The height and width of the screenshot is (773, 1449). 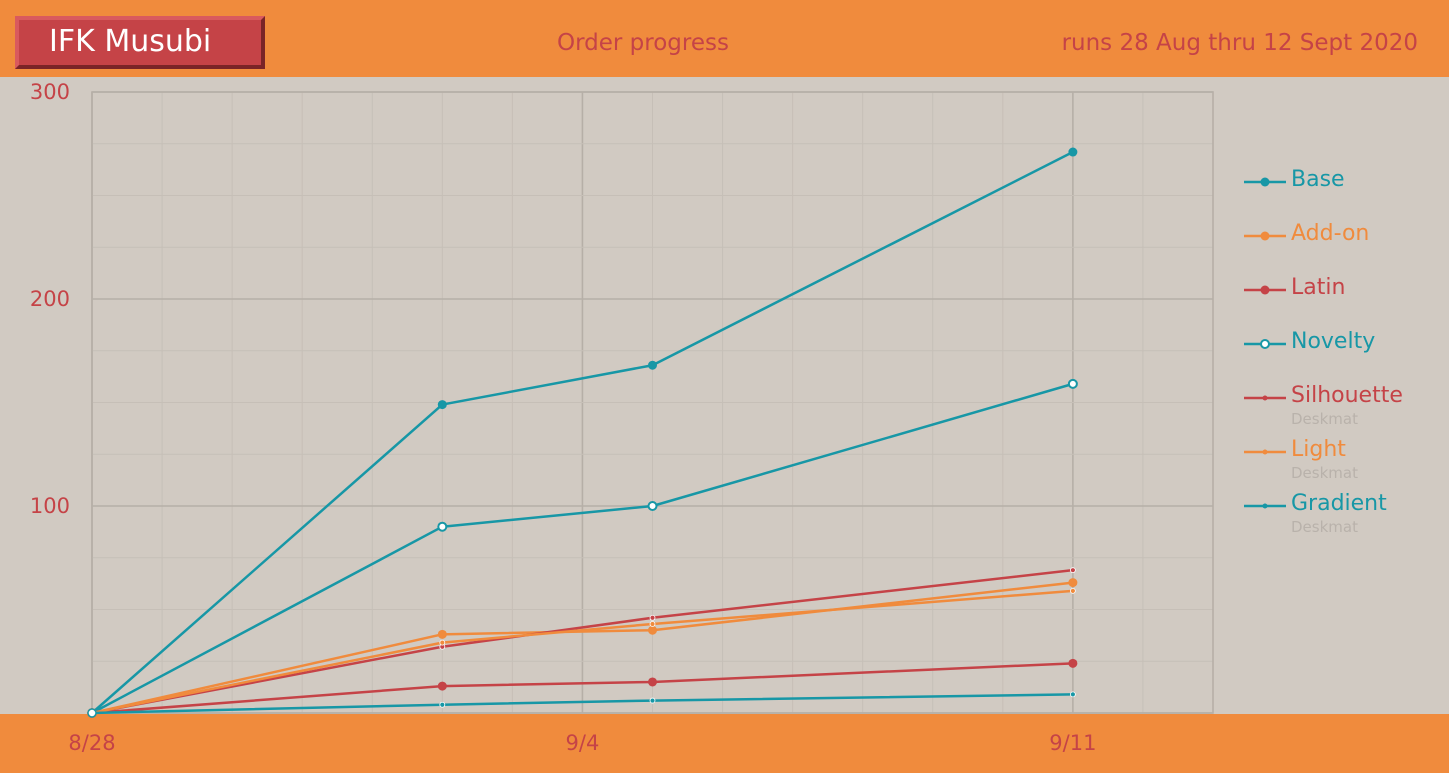 What do you see at coordinates (582, 652) in the screenshot?
I see `series-line-light` at bounding box center [582, 652].